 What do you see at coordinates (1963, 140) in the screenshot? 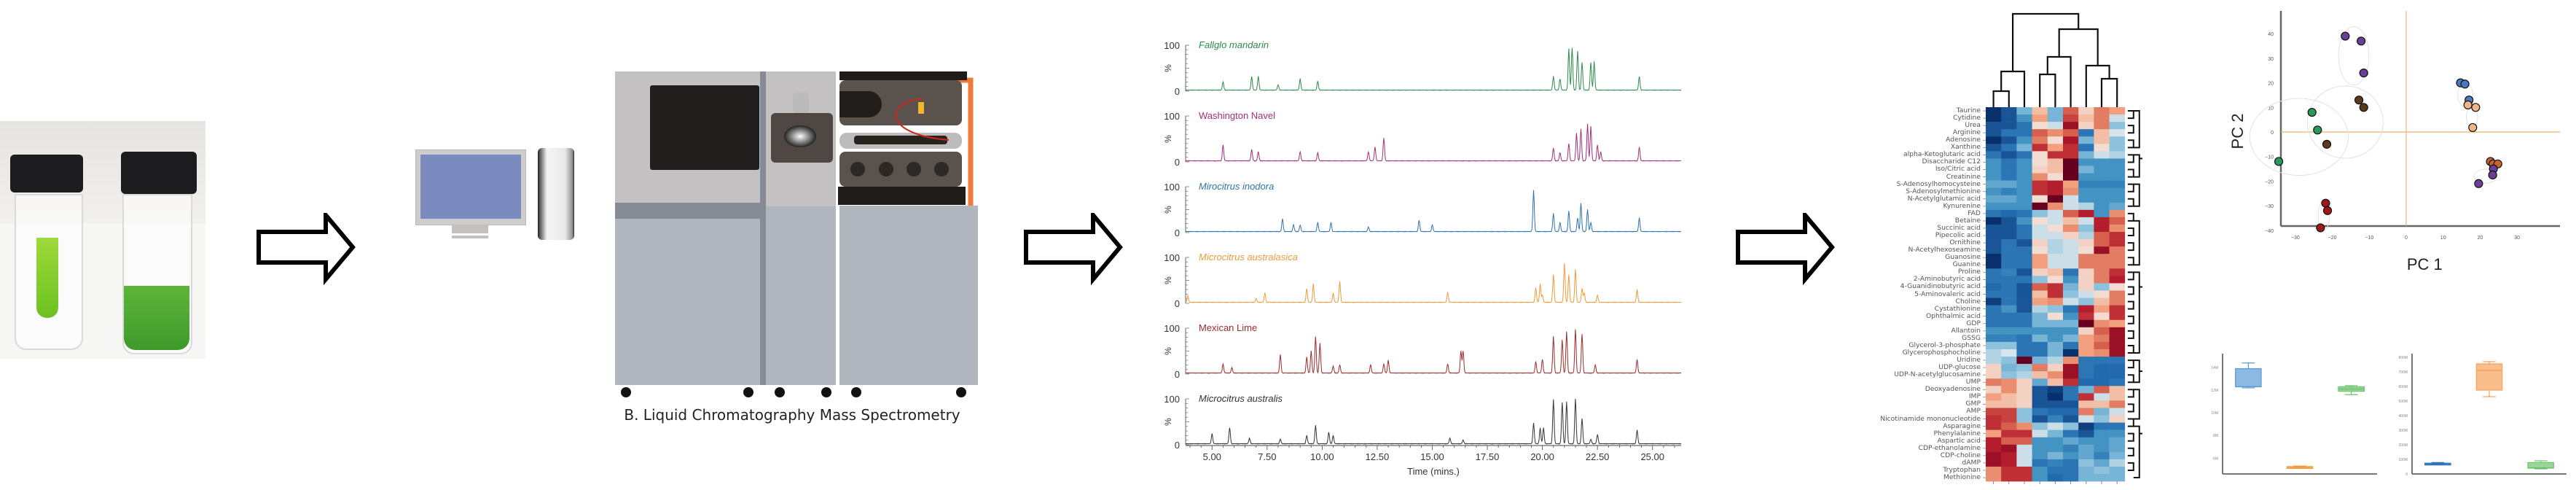
I see `heatmap-row-label: Adenosine` at bounding box center [1963, 140].